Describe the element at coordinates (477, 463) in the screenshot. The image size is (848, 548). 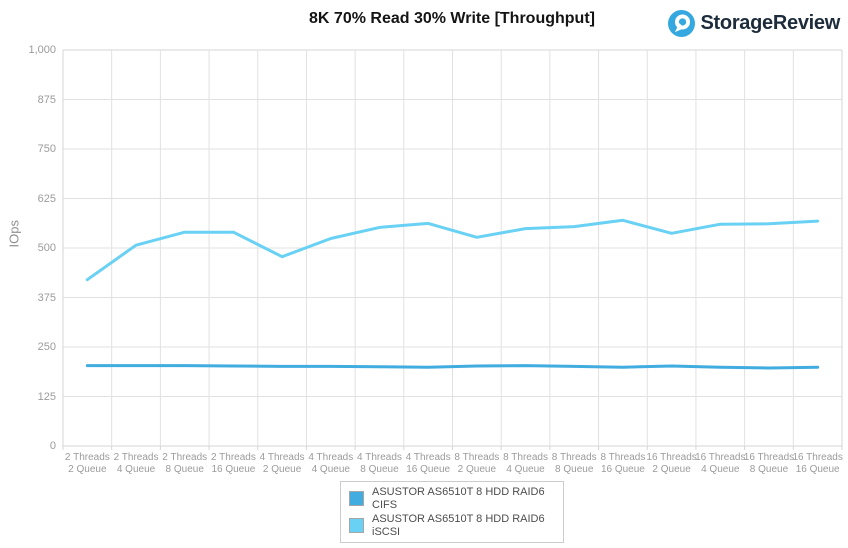
I see `x-tick-label: 8 Threads 2 Queue` at that location.